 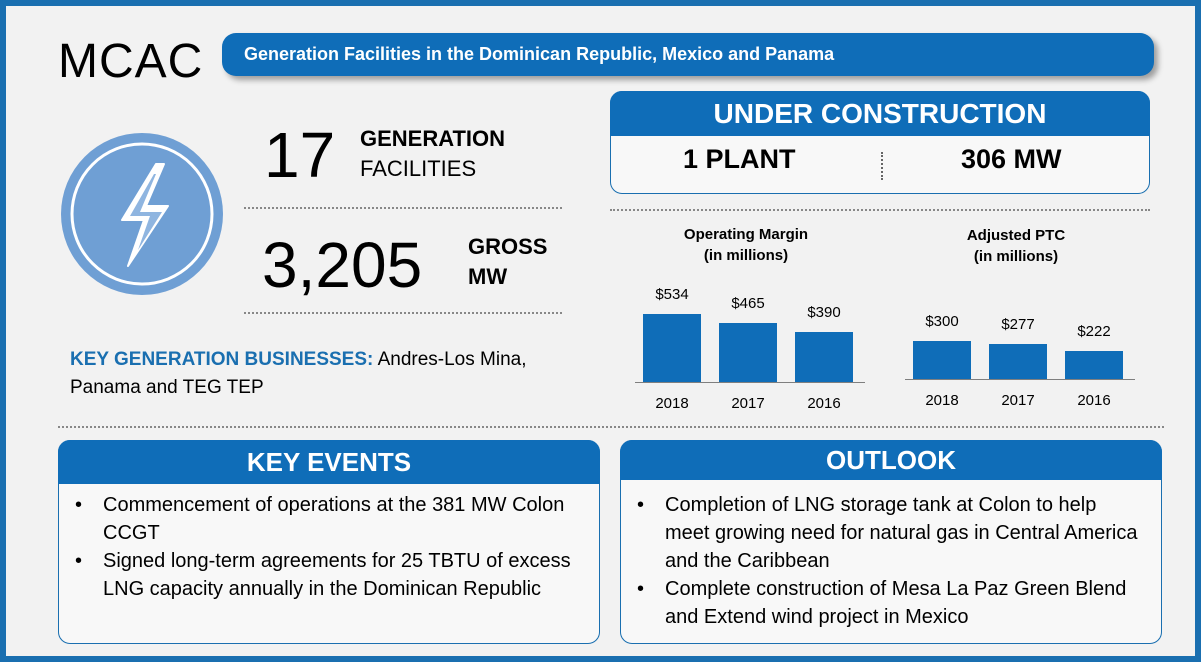 What do you see at coordinates (418, 168) in the screenshot?
I see `facilities-label-text: FACILITIES` at bounding box center [418, 168].